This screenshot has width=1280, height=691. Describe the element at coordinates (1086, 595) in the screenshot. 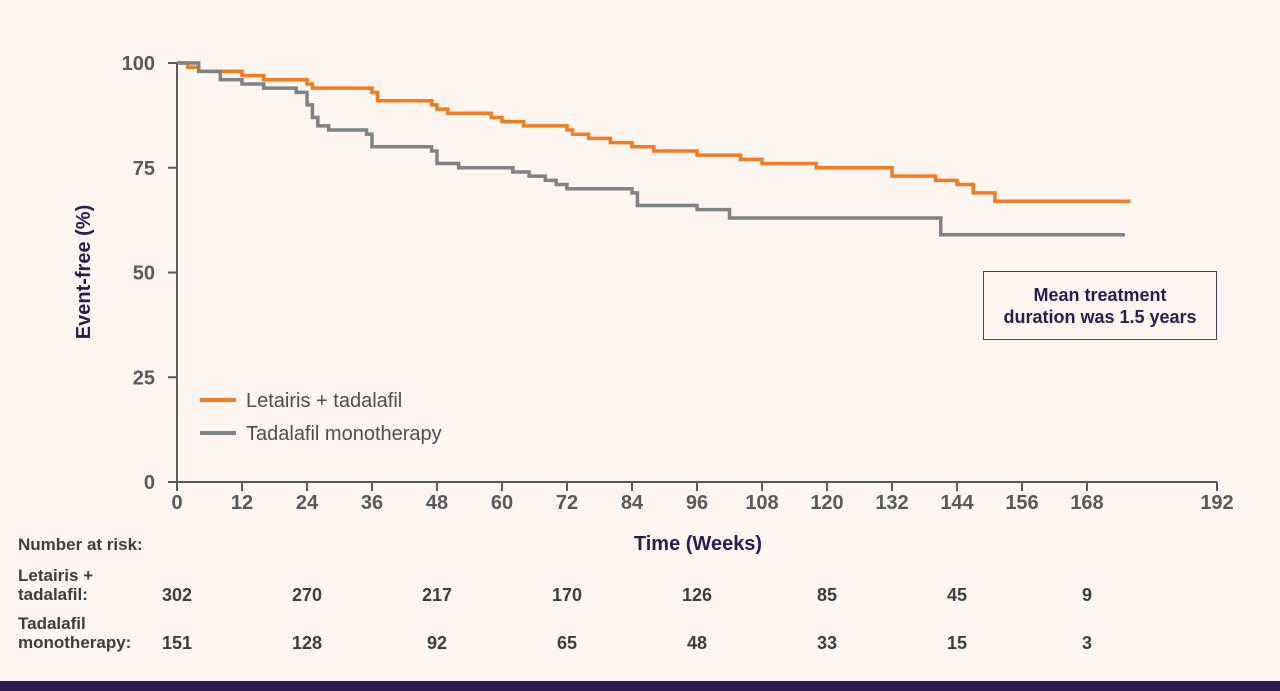

I see `risk-value-letairis-tadalafil: 9` at that location.